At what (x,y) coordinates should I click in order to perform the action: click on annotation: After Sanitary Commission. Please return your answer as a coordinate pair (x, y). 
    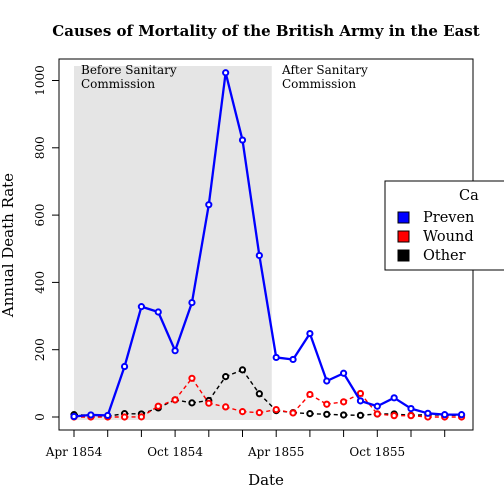
    Looking at the image, I should click on (324, 77).